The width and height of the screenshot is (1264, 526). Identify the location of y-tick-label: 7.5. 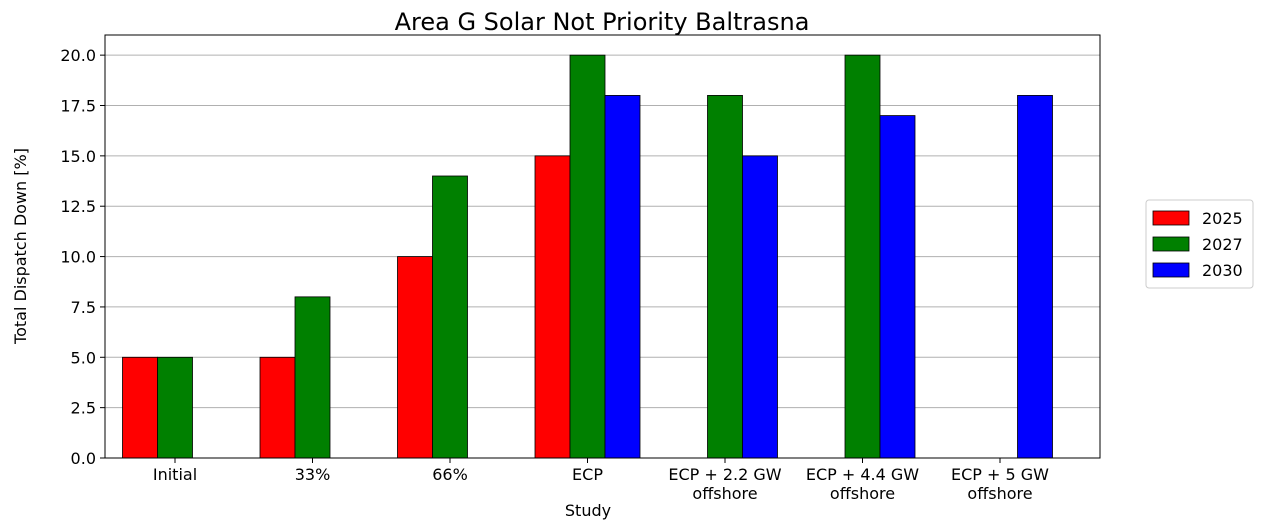
(83, 307).